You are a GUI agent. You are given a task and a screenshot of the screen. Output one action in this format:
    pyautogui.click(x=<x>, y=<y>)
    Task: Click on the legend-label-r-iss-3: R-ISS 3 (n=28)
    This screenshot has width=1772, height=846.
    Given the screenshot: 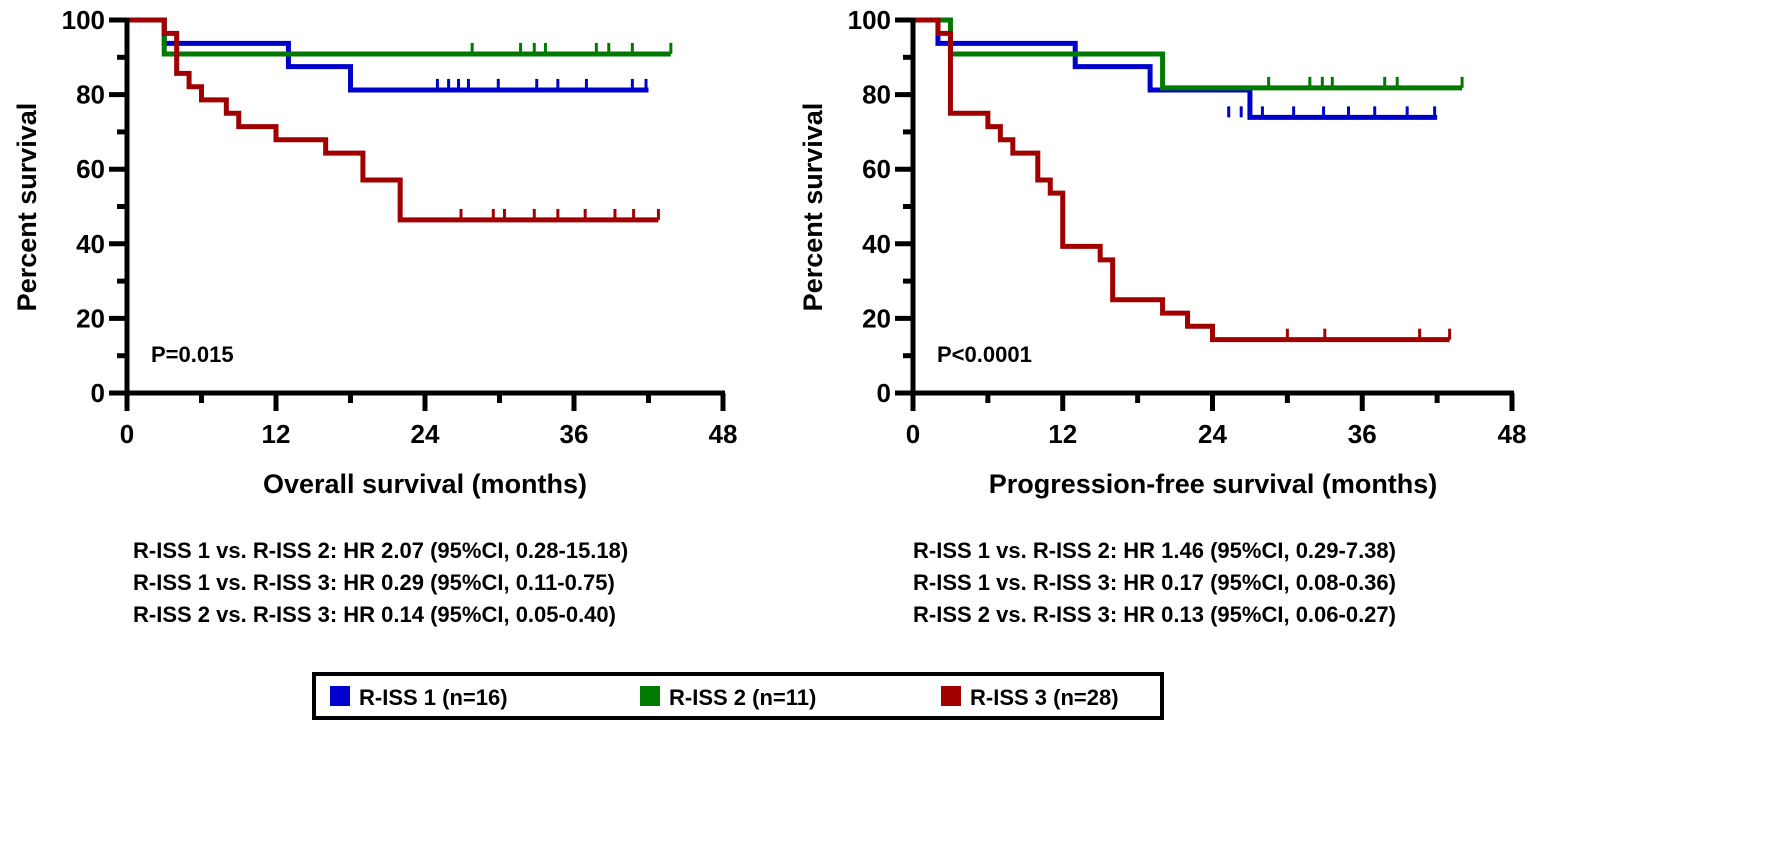 What is the action you would take?
    pyautogui.click(x=1044, y=697)
    